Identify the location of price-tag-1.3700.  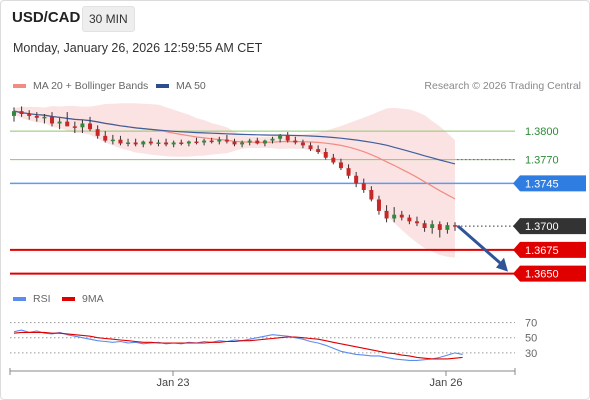
(549, 226).